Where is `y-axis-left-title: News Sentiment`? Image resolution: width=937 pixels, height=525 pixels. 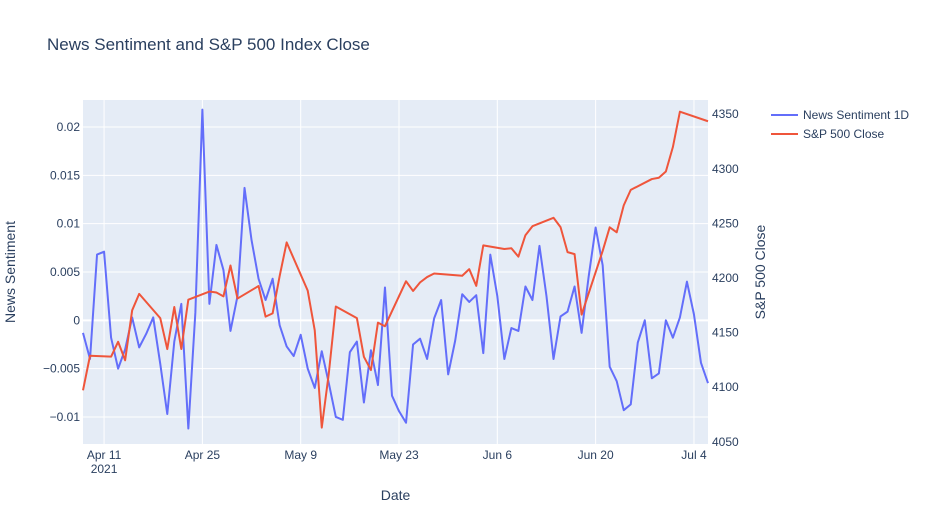 y-axis-left-title: News Sentiment is located at coordinates (10, 272).